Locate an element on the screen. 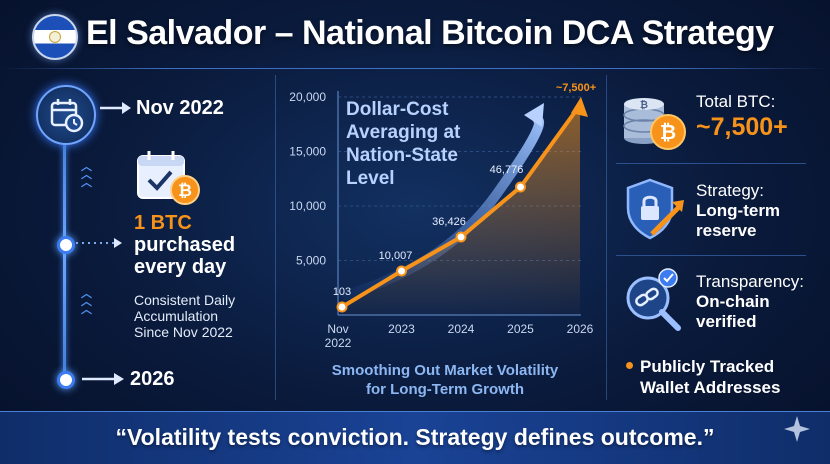  bullet-dot is located at coordinates (629, 365).